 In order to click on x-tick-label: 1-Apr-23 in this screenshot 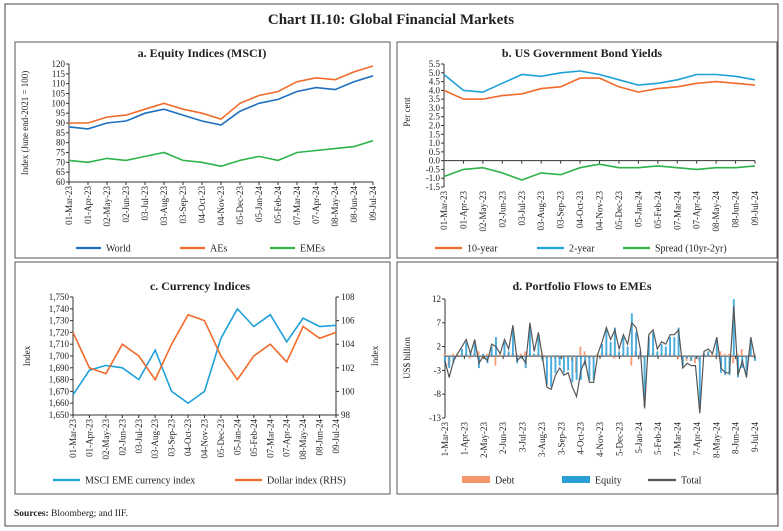, I will do `click(464, 439)`.